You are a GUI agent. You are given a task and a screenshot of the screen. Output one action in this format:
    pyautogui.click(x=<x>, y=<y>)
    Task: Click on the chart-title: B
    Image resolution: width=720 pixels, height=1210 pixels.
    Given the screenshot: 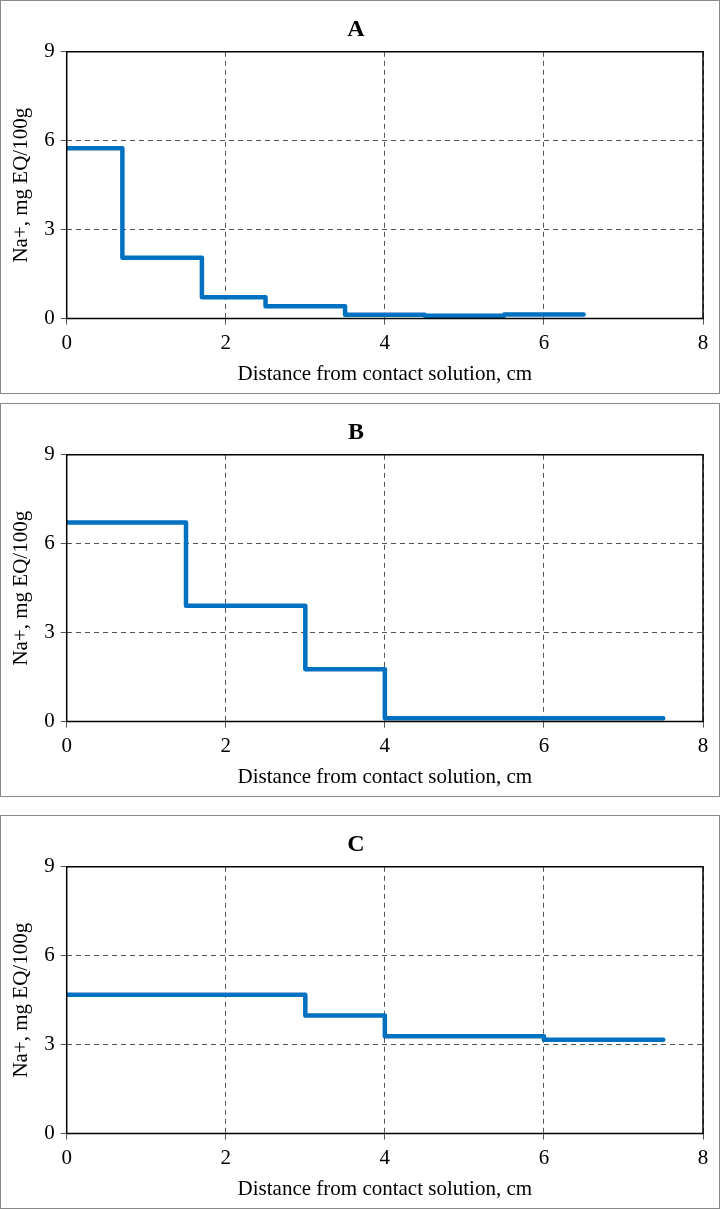 What is the action you would take?
    pyautogui.click(x=356, y=430)
    